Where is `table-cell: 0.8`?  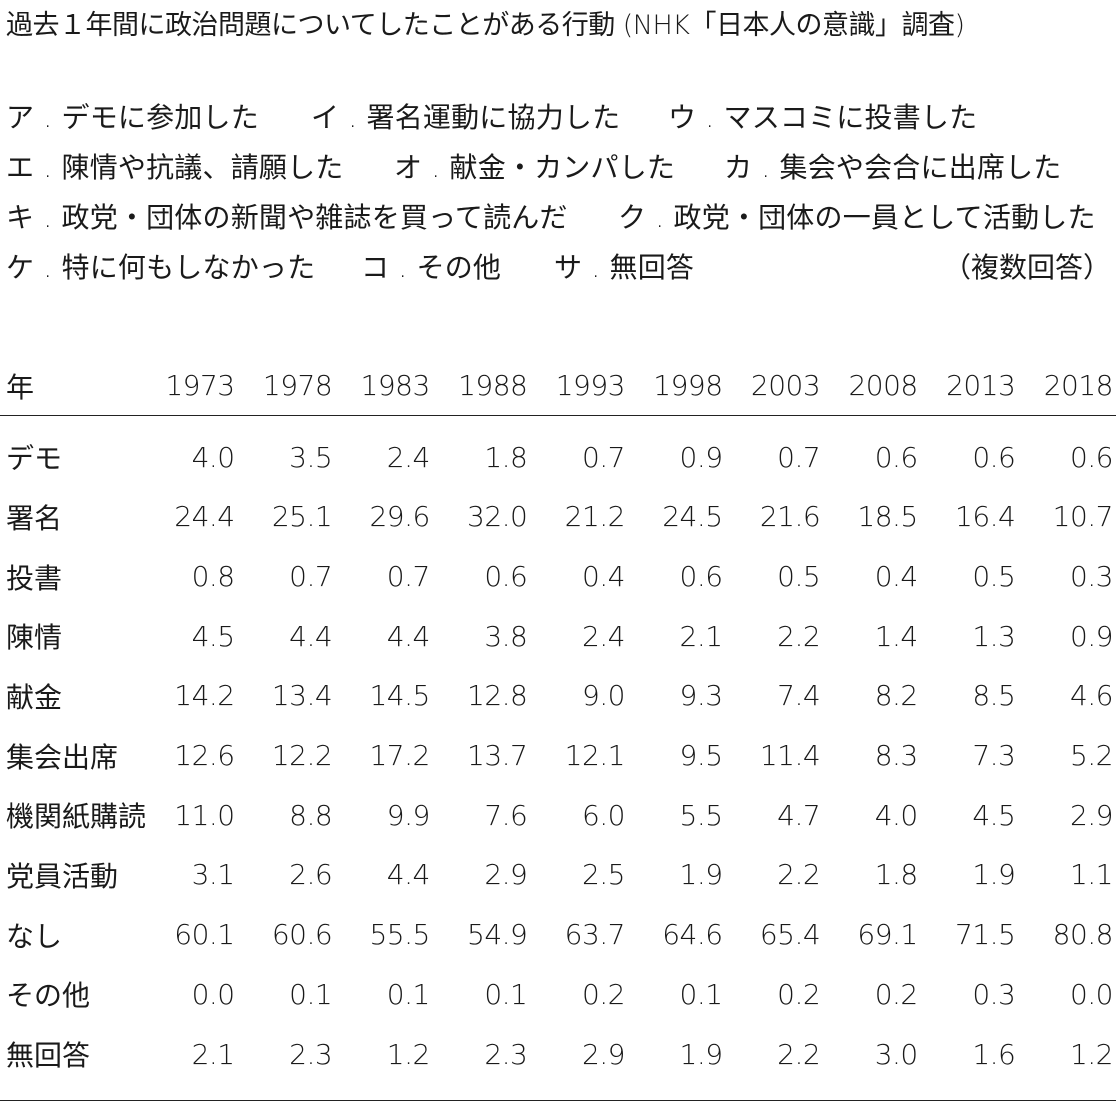
table-cell: 0.8 is located at coordinates (213, 577).